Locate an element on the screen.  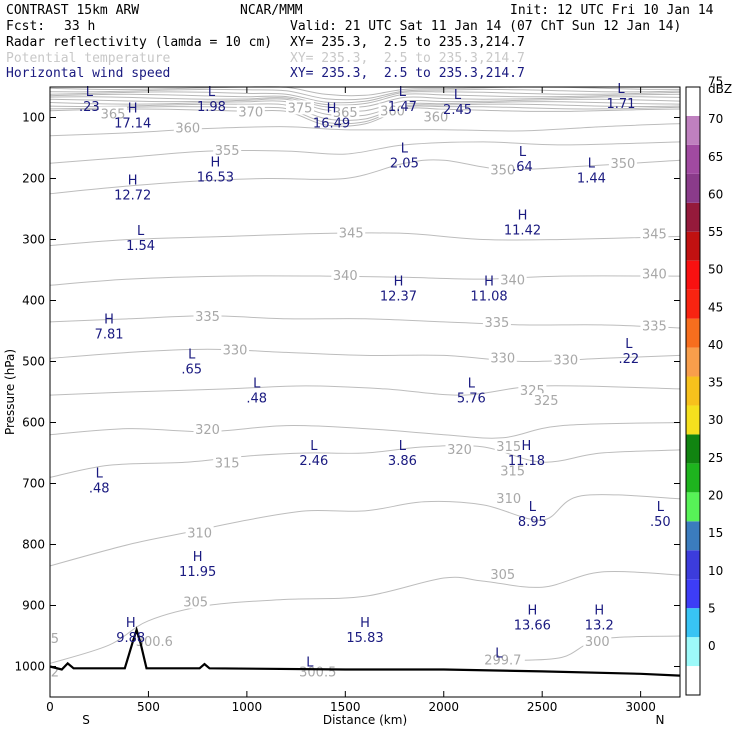
wind-extremum: L3.86 is located at coordinates (402, 454).